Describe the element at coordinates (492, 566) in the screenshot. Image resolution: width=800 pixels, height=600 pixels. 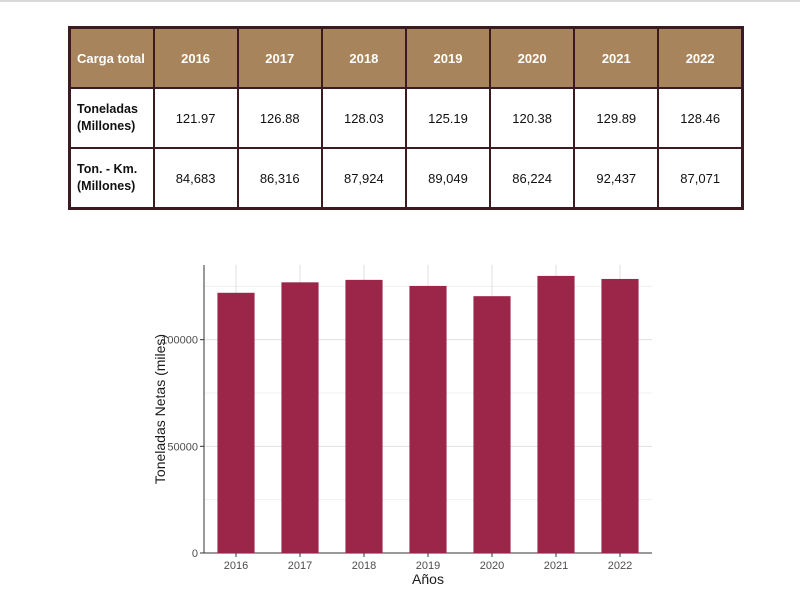
I see `x-tick-label: 2020` at that location.